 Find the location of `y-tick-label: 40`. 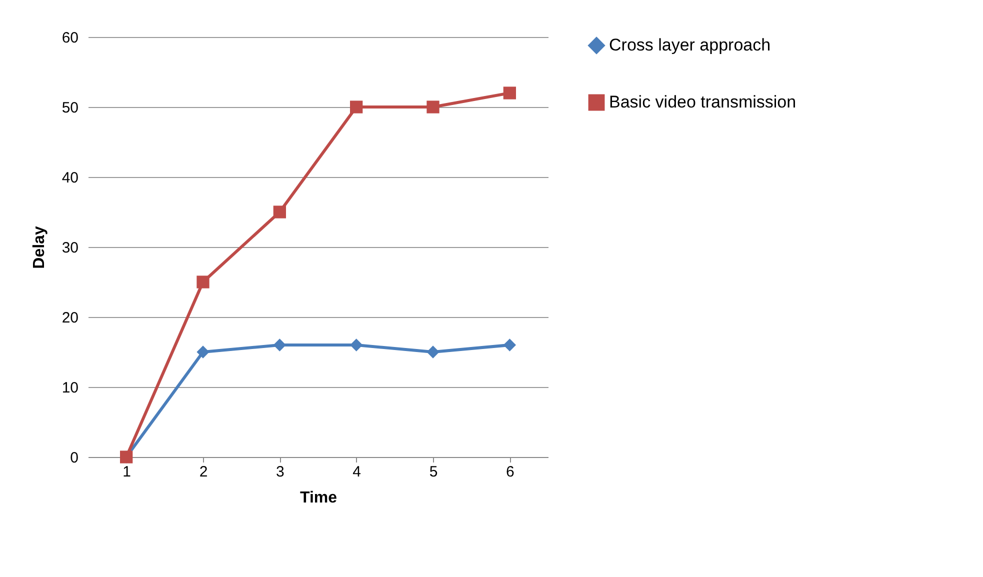

y-tick-label: 40 is located at coordinates (70, 178).